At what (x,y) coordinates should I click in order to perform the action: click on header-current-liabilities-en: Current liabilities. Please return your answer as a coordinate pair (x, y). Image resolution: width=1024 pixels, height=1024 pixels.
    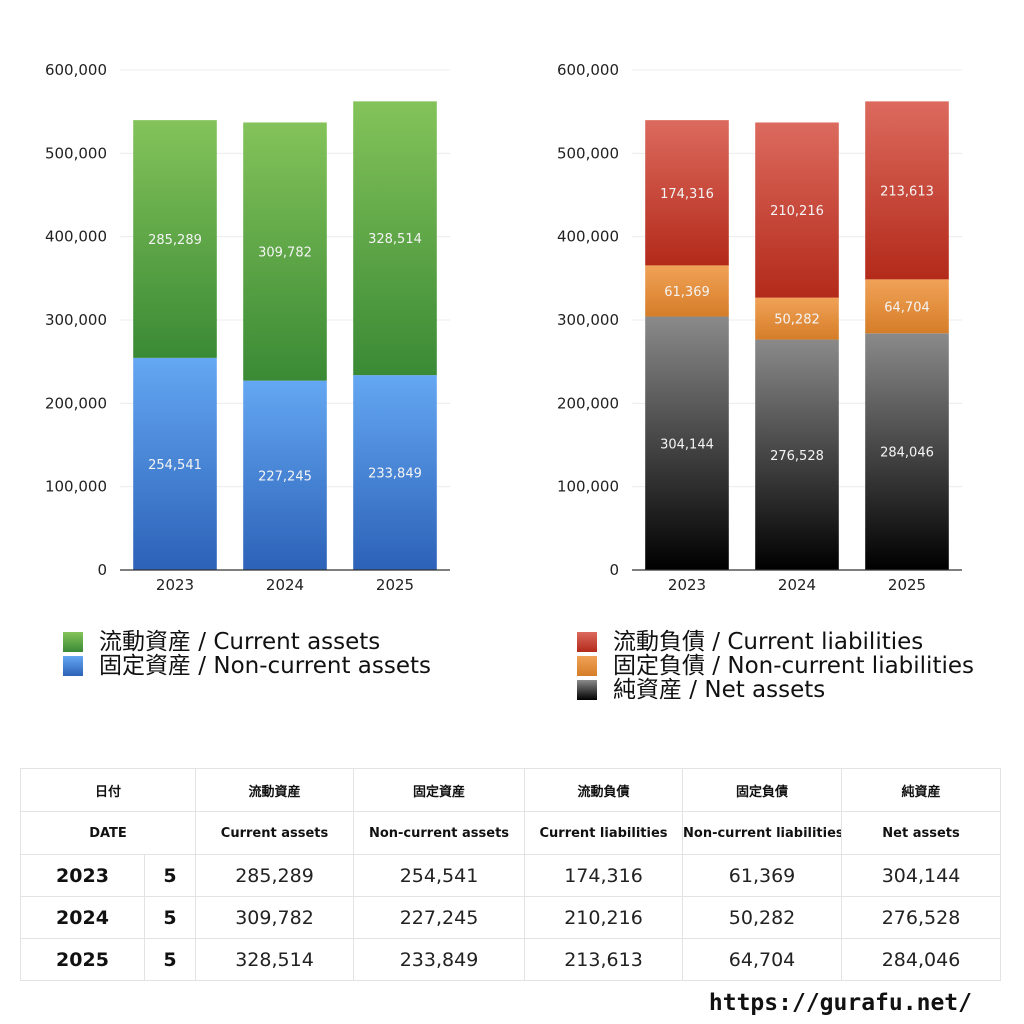
    Looking at the image, I should click on (604, 833).